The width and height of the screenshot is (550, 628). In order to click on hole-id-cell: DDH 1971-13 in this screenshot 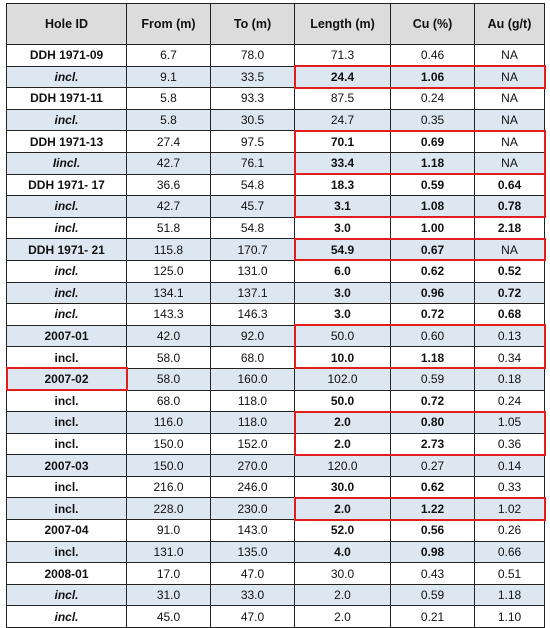, I will do `click(66, 141)`.